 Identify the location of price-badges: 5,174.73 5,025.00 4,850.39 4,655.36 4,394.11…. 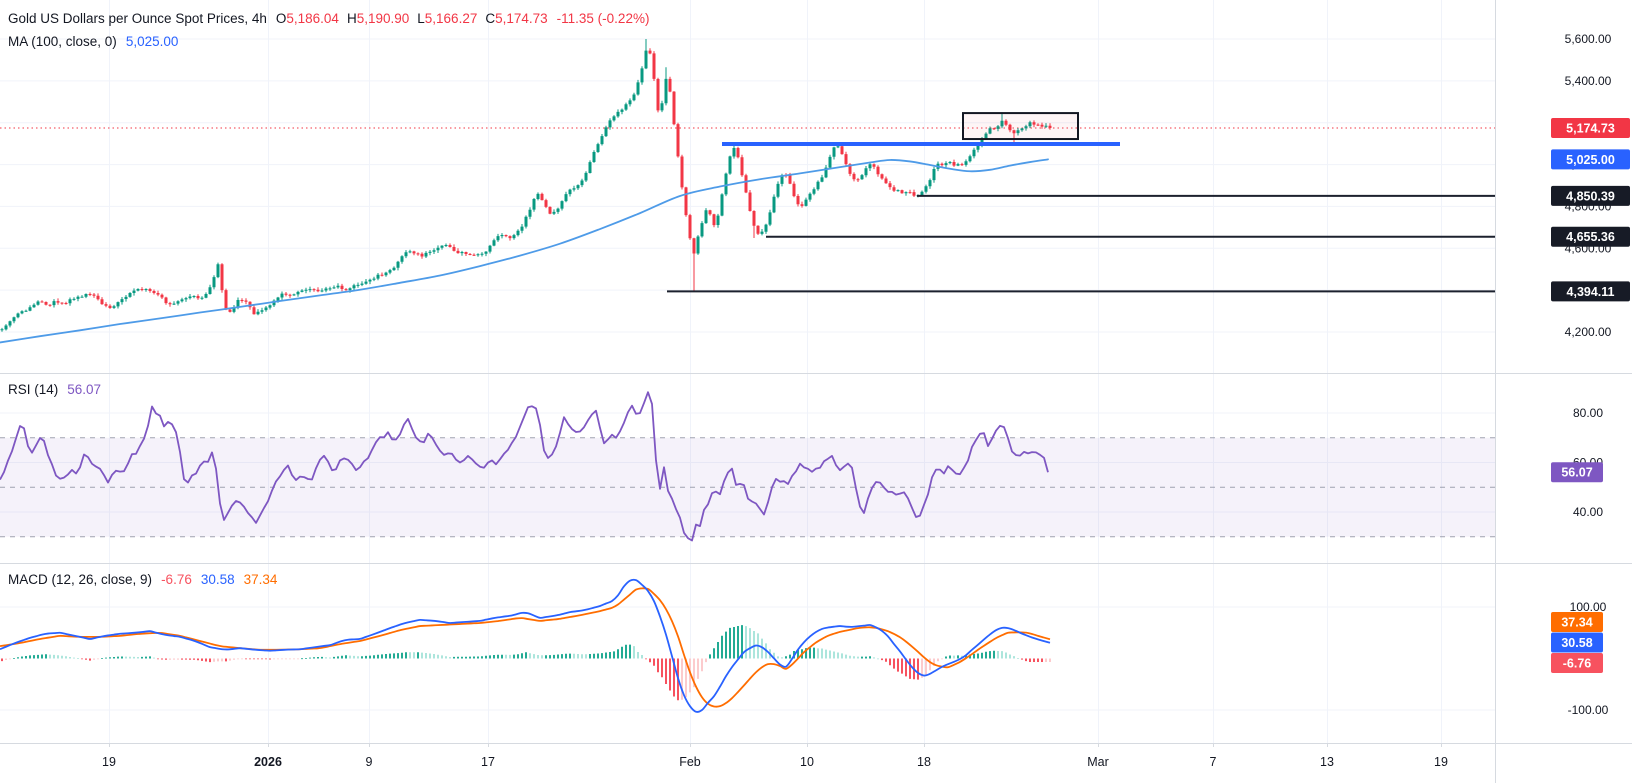
(1590, 395).